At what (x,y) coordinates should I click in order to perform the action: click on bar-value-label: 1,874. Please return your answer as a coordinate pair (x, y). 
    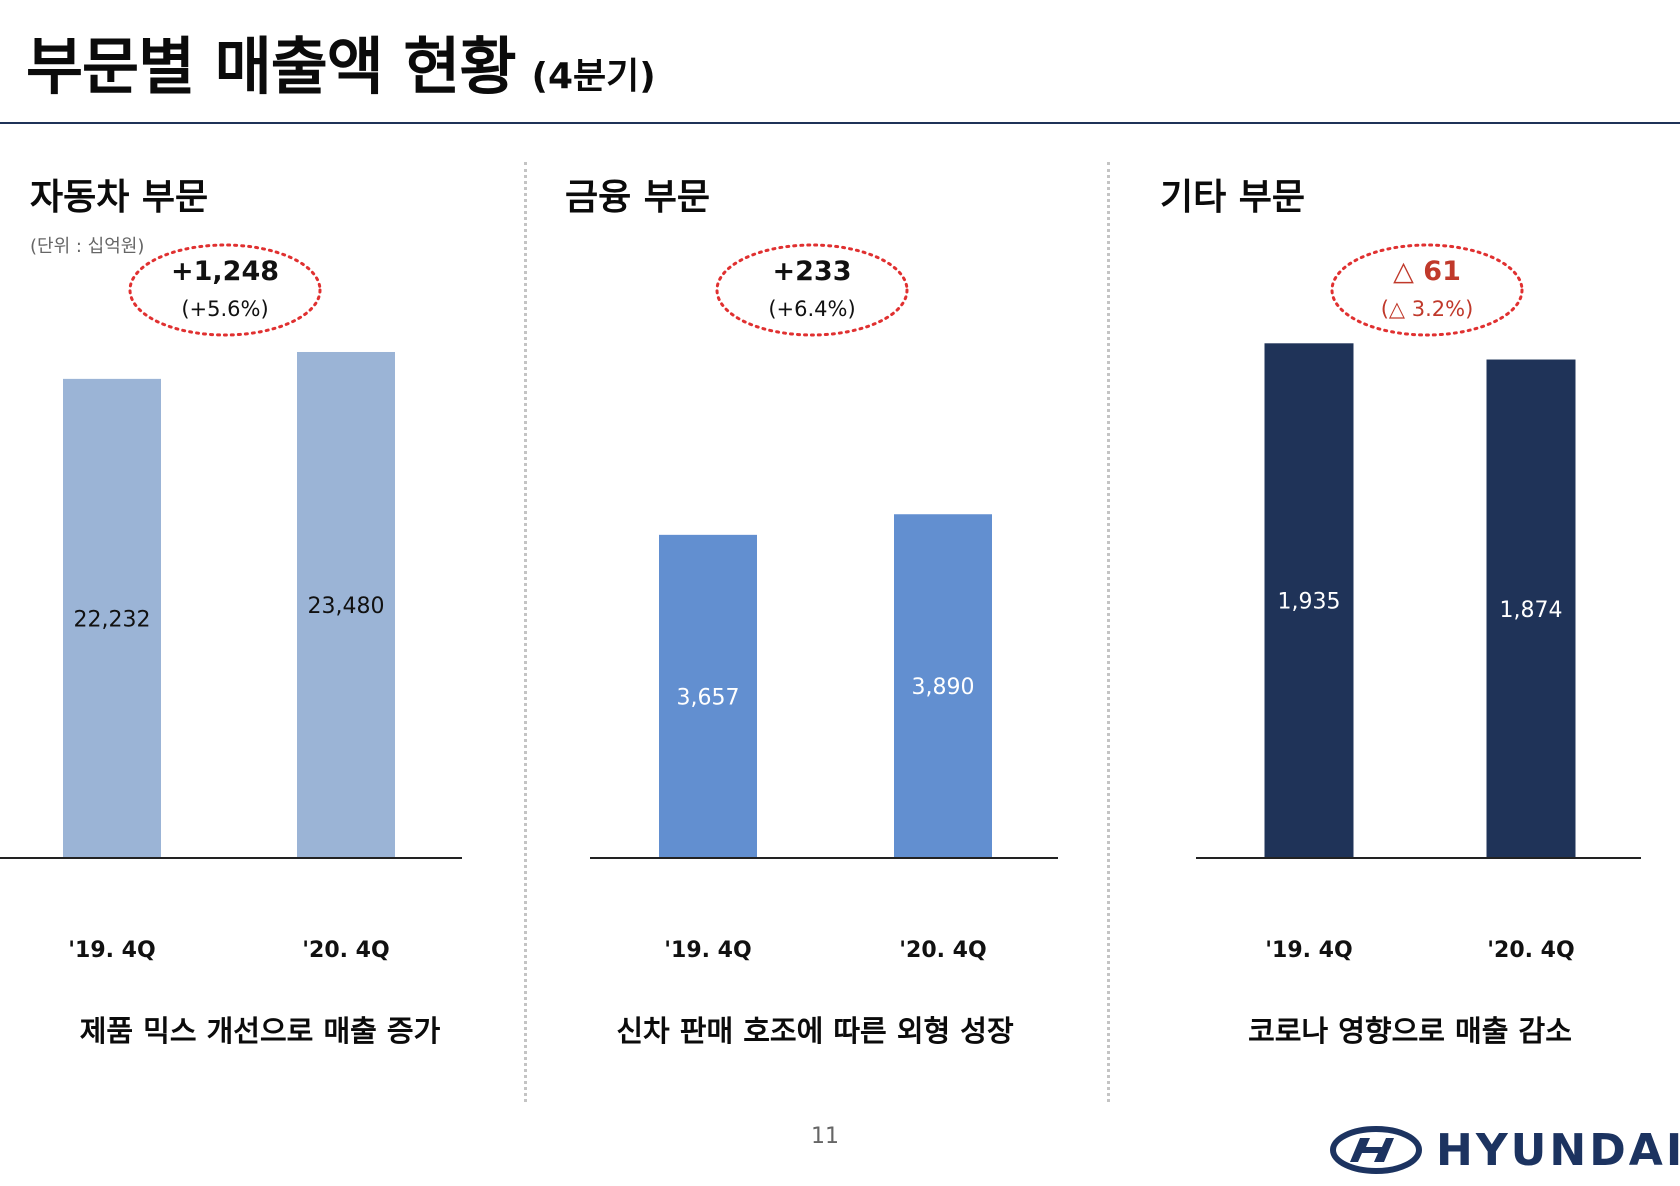
    Looking at the image, I should click on (1531, 610).